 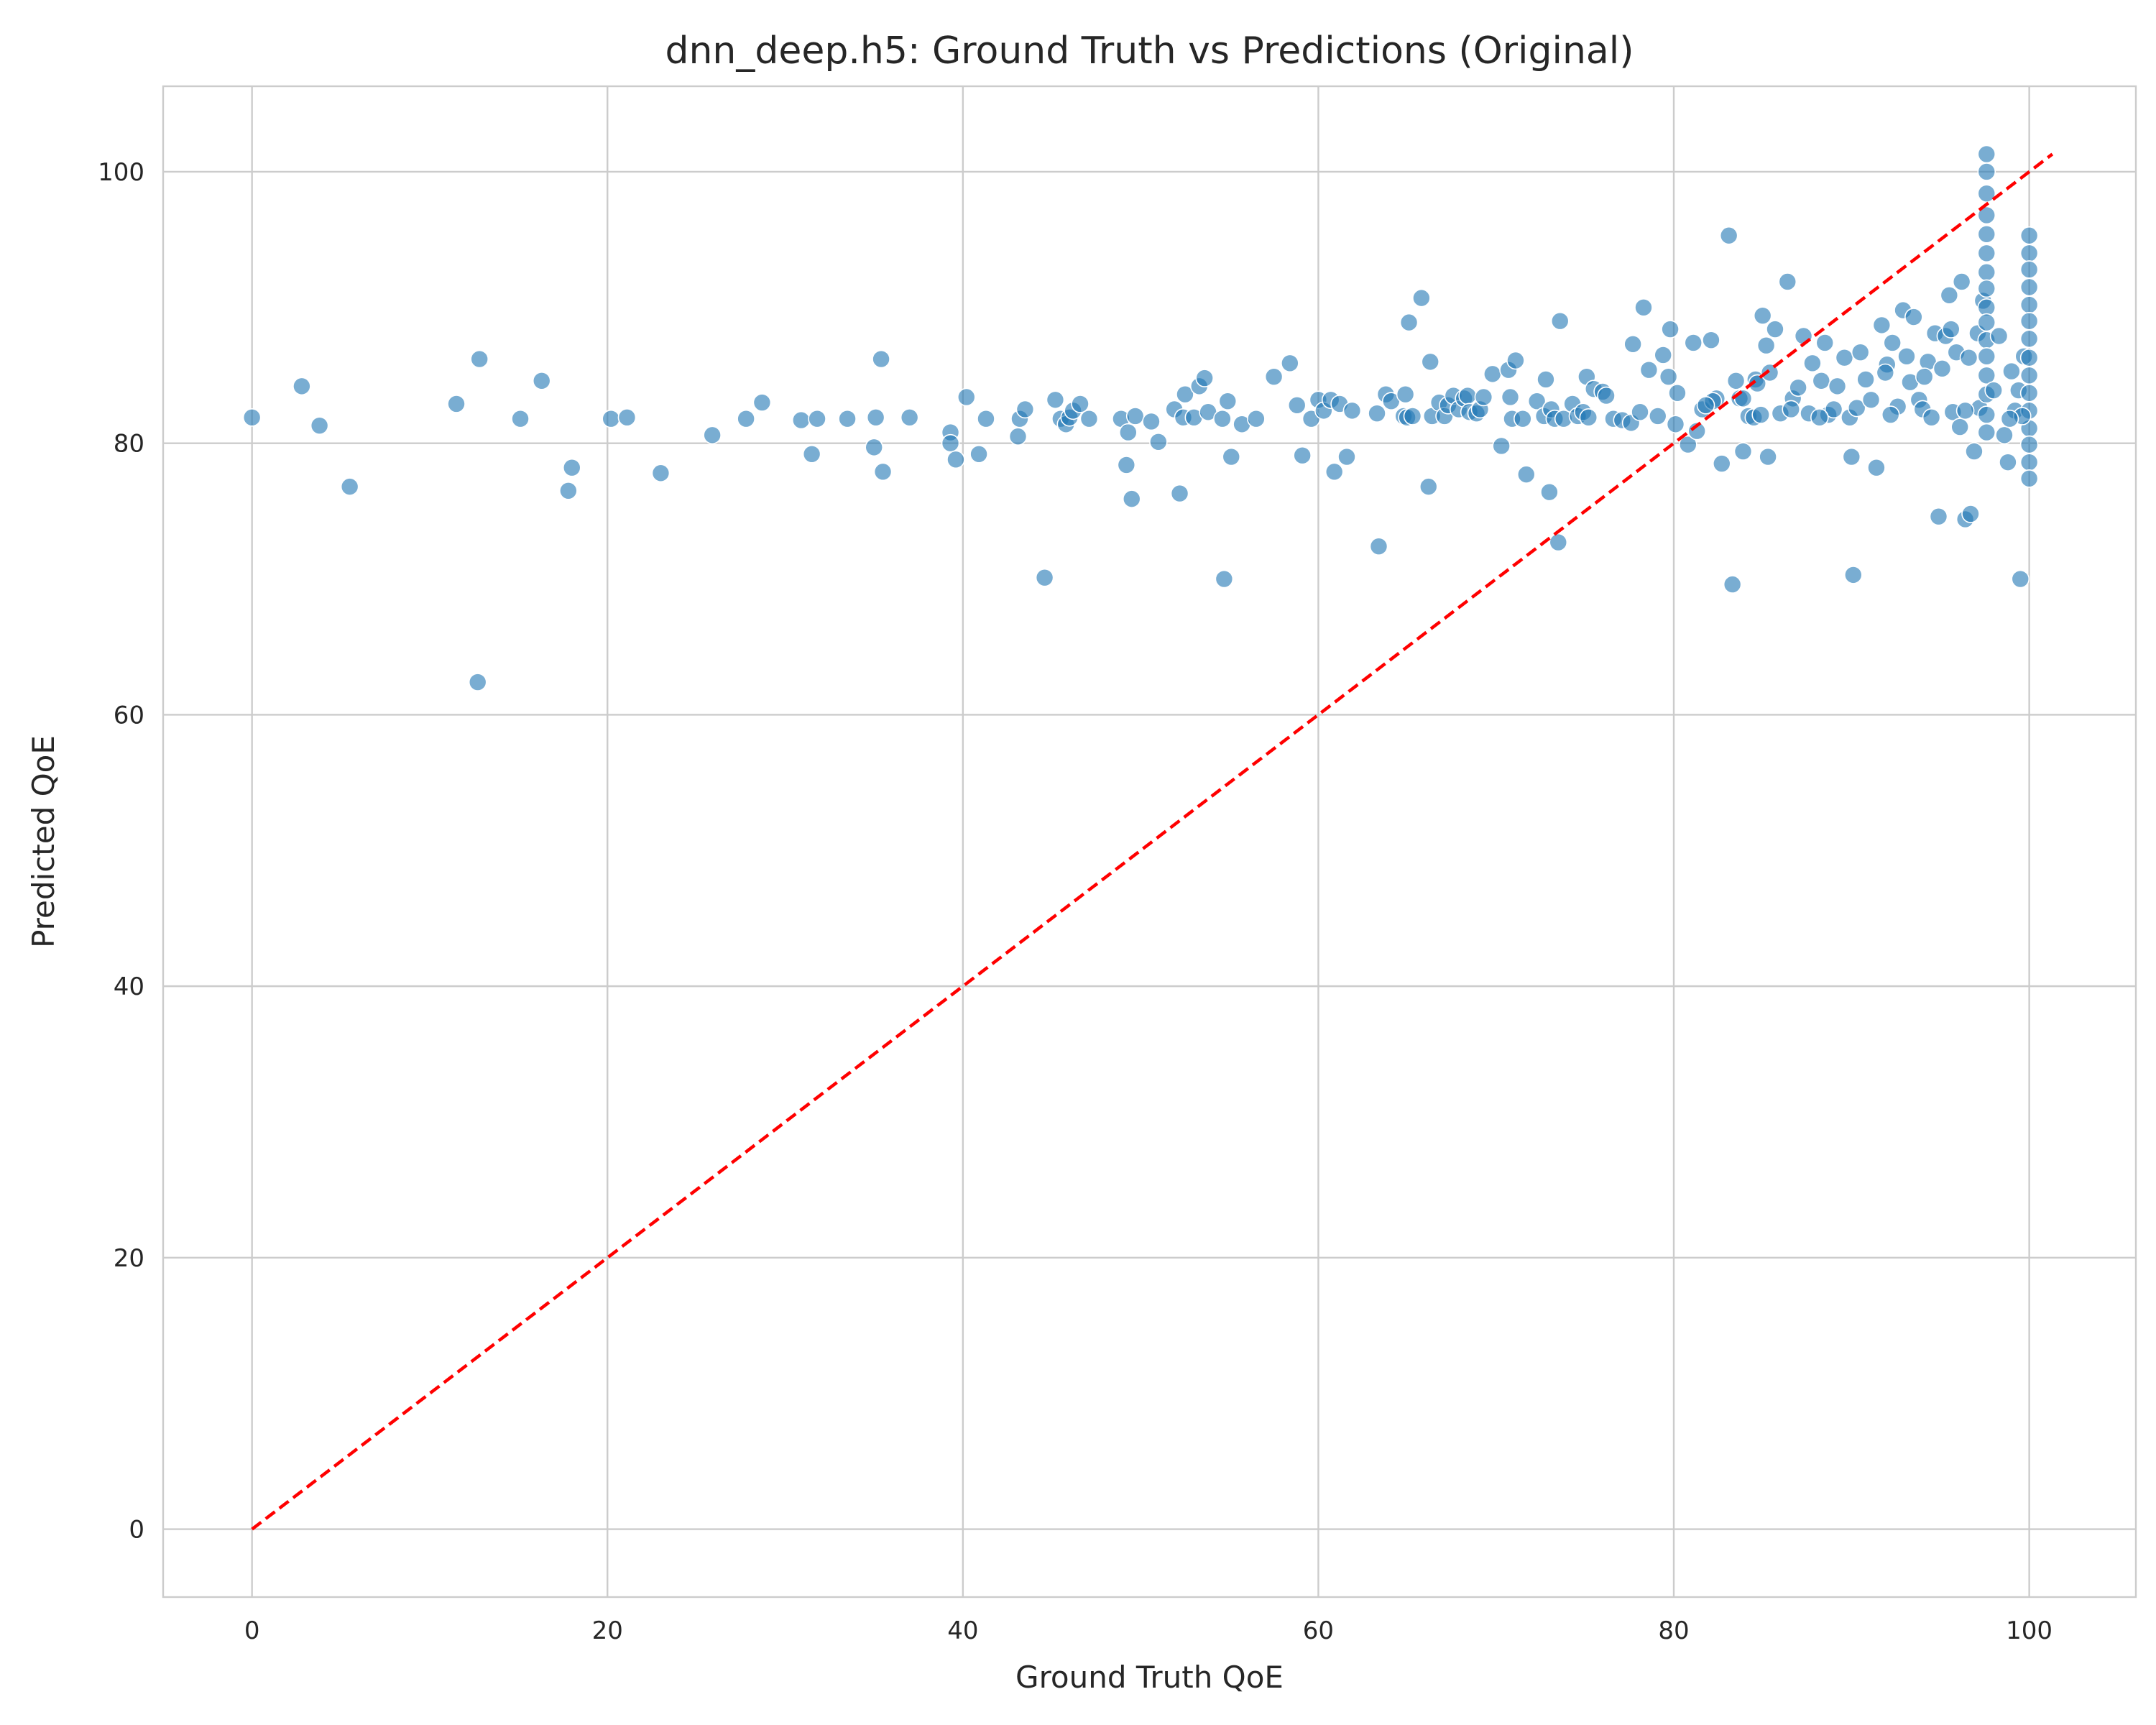 I want to click on x-tick-label: 100, so click(x=2030, y=1630).